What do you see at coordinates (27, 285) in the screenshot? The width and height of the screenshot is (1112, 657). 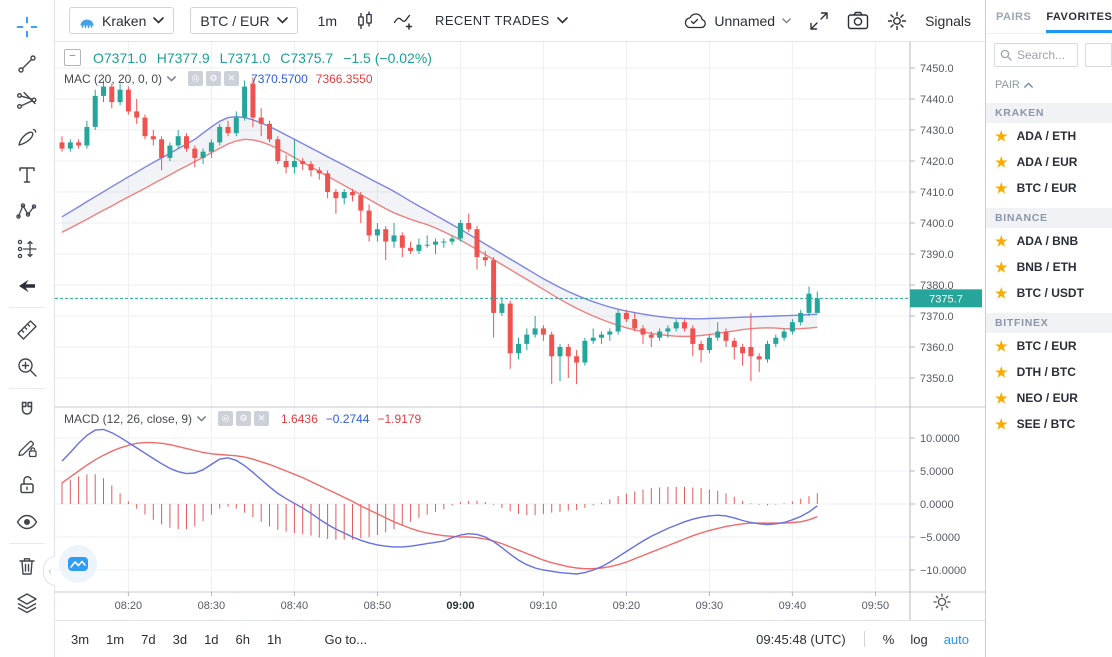 I see `arrow-left-icon` at bounding box center [27, 285].